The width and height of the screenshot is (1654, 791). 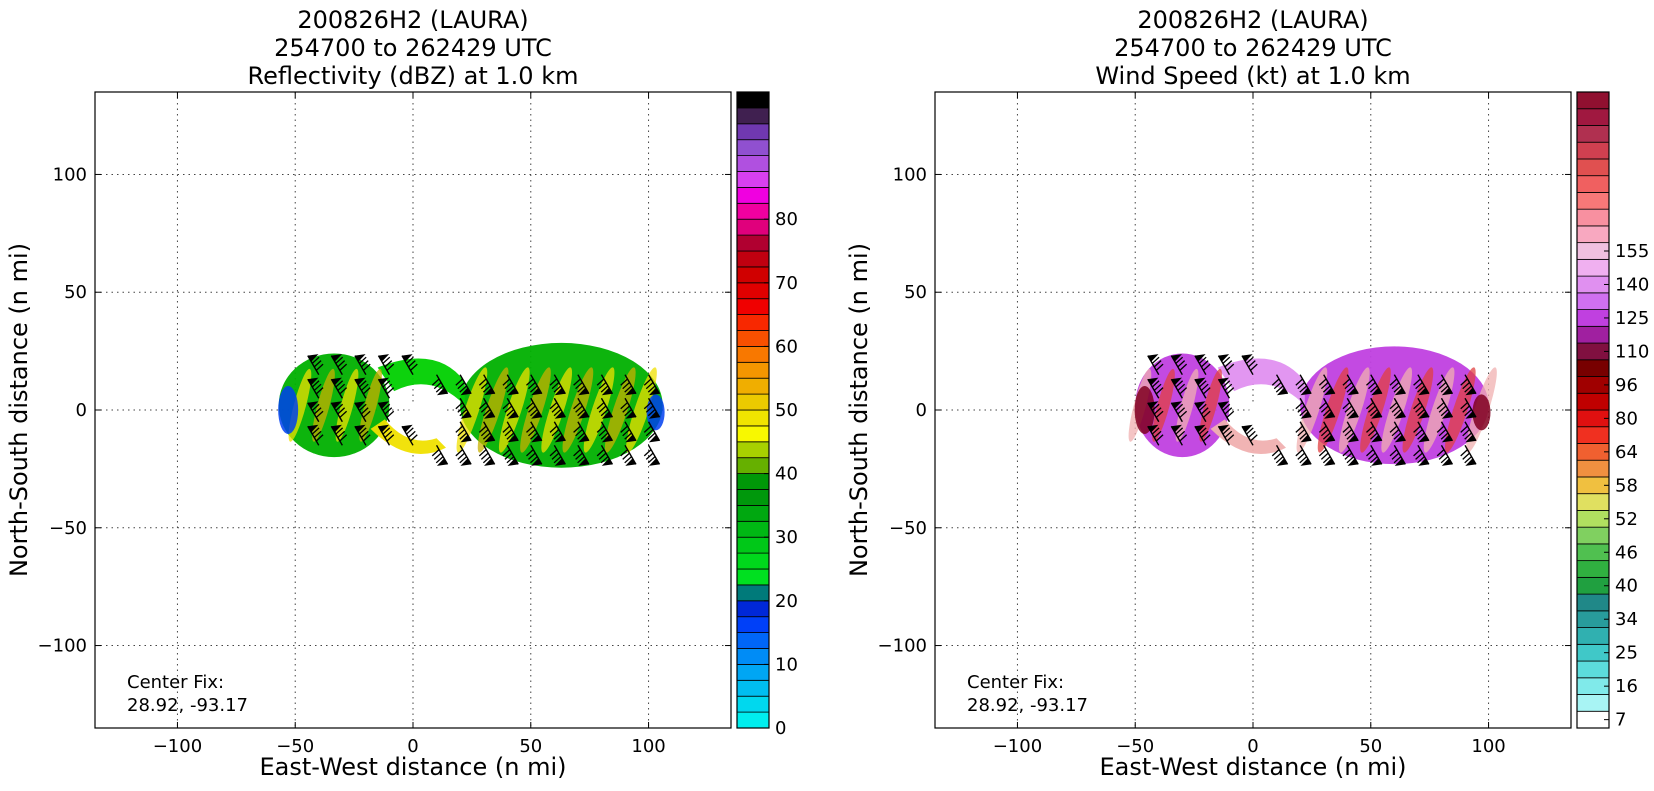 What do you see at coordinates (421, 382) in the screenshot?
I see `storm-eyewall-arc` at bounding box center [421, 382].